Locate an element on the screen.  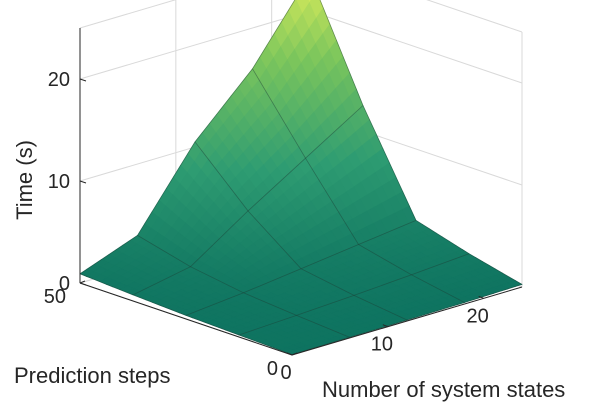
x-tick-label: 20 is located at coordinates (478, 316).